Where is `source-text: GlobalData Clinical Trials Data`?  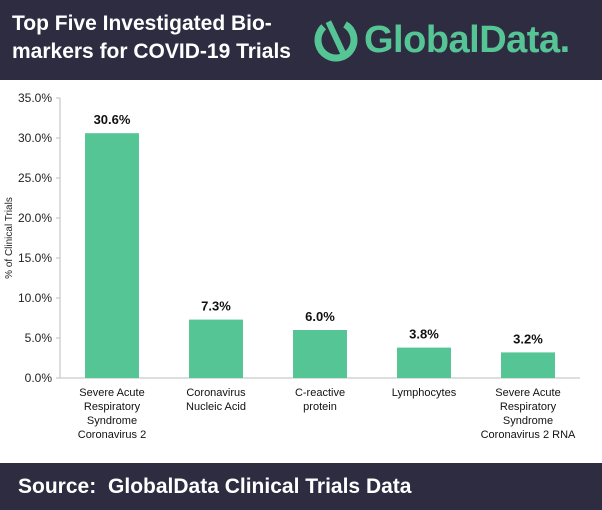
source-text: GlobalData Clinical Trials Data is located at coordinates (260, 486).